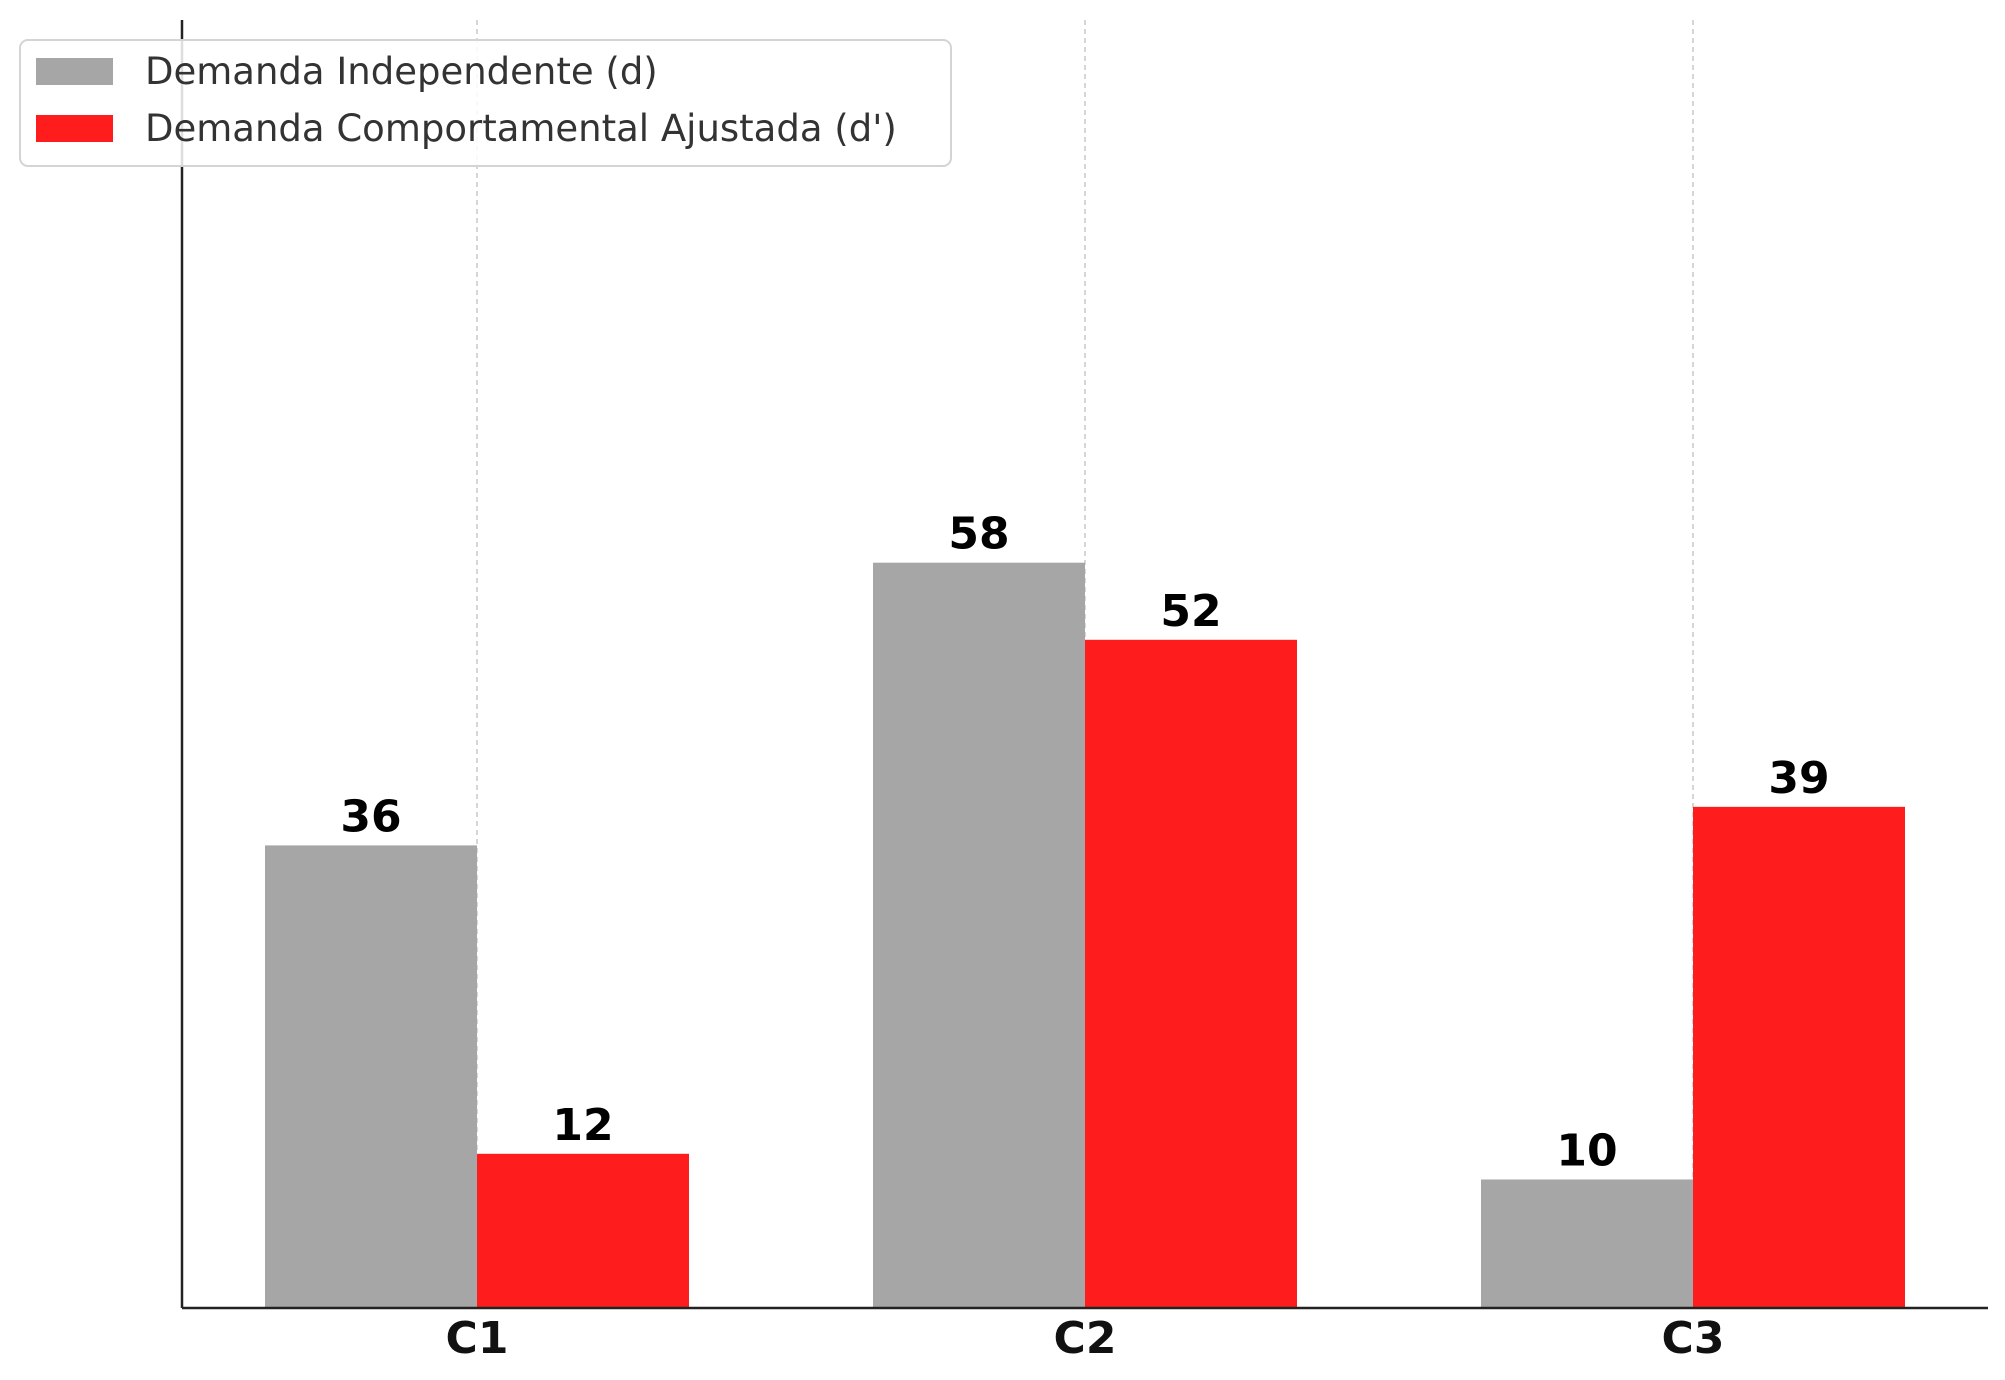 The width and height of the screenshot is (2005, 1380). I want to click on x-tick-label-c1: C1, so click(477, 1338).